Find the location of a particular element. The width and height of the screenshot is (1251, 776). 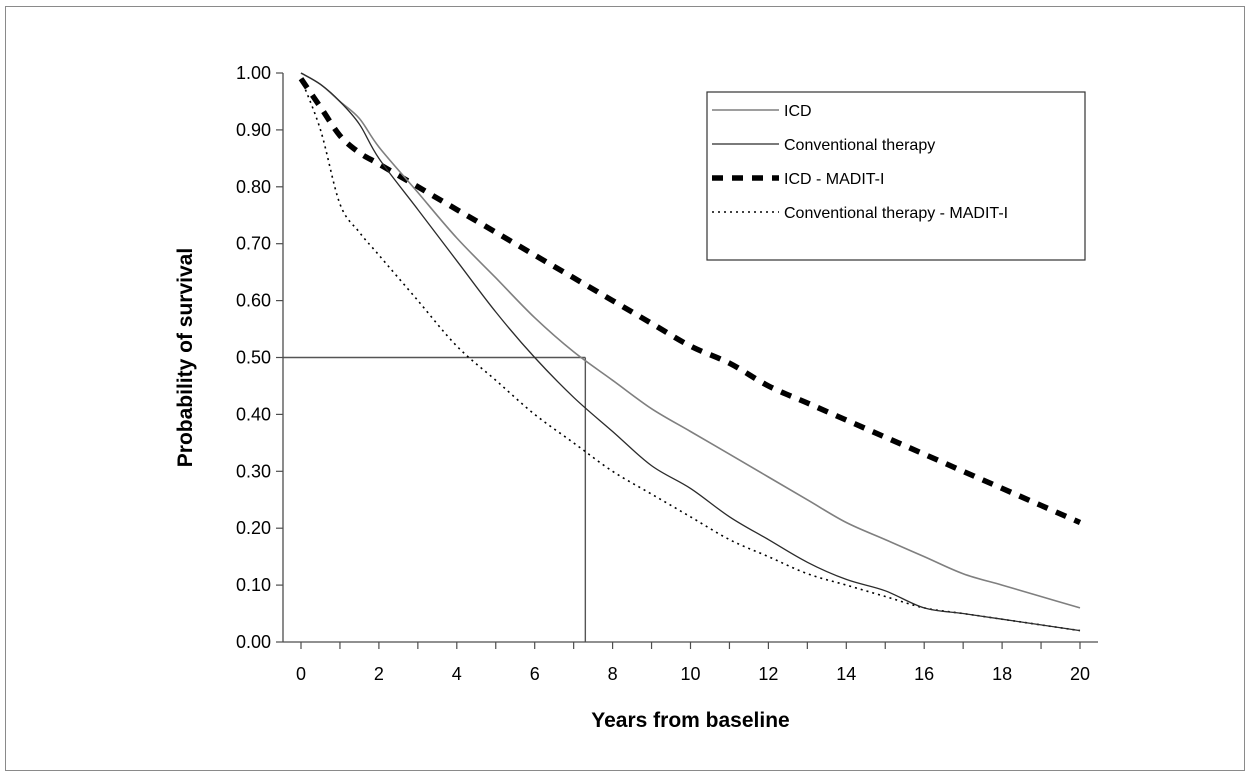

x-tick-label: 6 is located at coordinates (535, 674).